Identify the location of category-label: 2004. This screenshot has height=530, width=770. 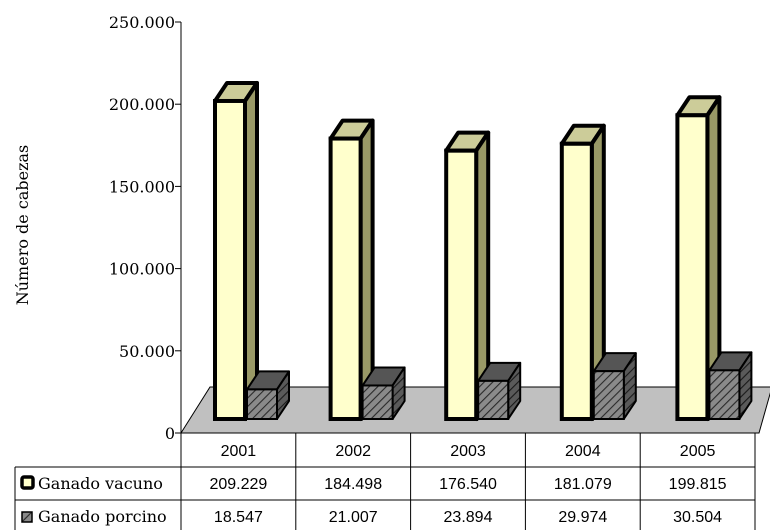
(583, 451).